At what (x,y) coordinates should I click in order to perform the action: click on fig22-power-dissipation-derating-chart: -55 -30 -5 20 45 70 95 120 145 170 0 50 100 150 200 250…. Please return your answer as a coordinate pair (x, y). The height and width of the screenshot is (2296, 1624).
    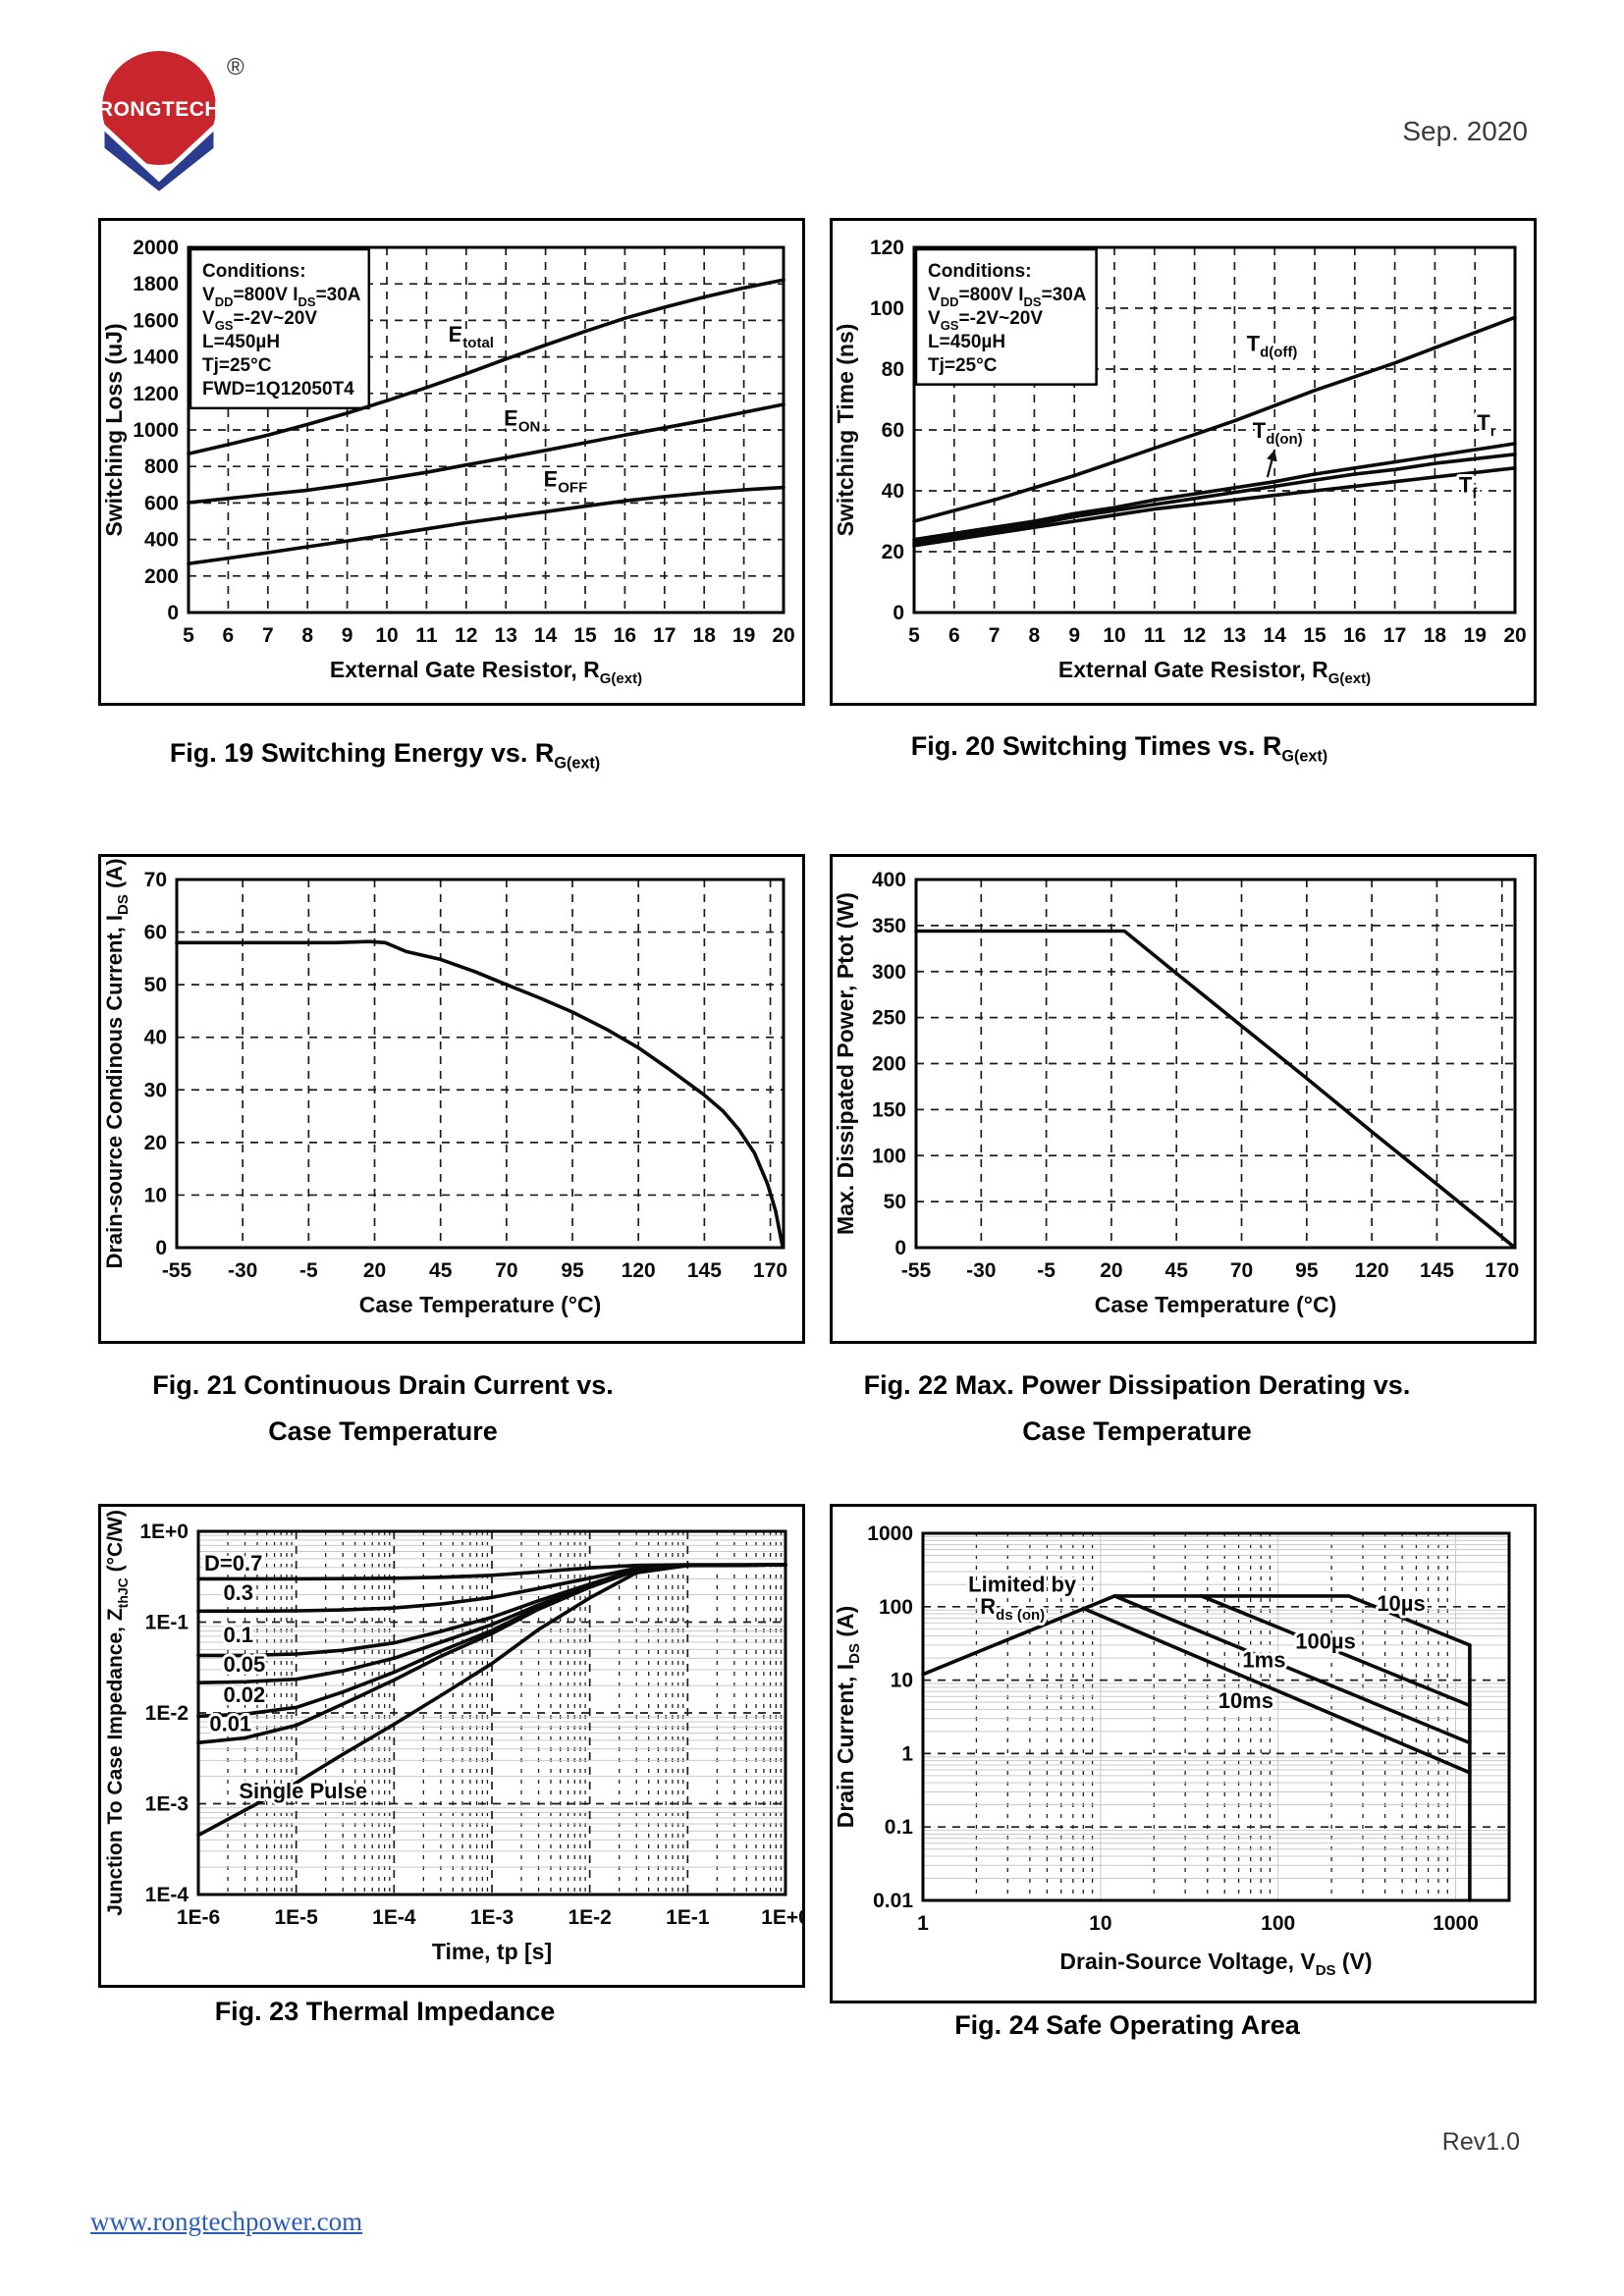
    Looking at the image, I should click on (1183, 1099).